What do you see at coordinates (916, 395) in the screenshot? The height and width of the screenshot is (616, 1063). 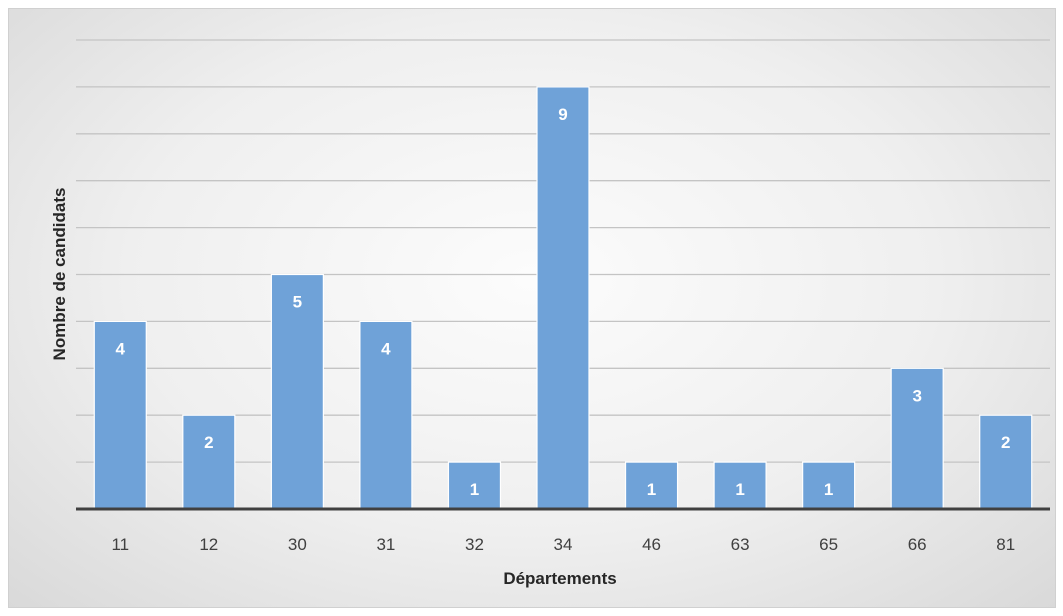 I see `data-label-66: 3` at bounding box center [916, 395].